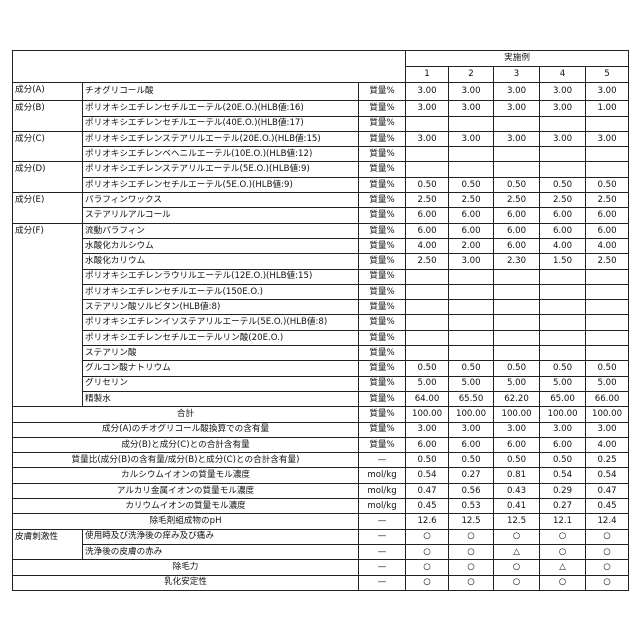  Describe the element at coordinates (48, 177) in the screenshot. I see `group-label: 成分(D)` at that location.